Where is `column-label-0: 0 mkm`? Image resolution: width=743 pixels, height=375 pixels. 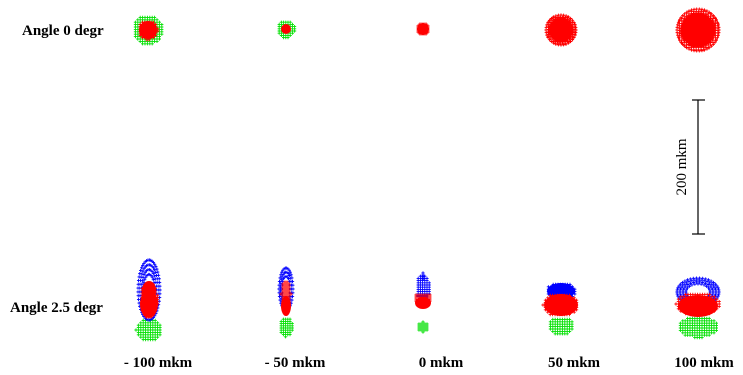 column-label-0: 0 mkm is located at coordinates (441, 363).